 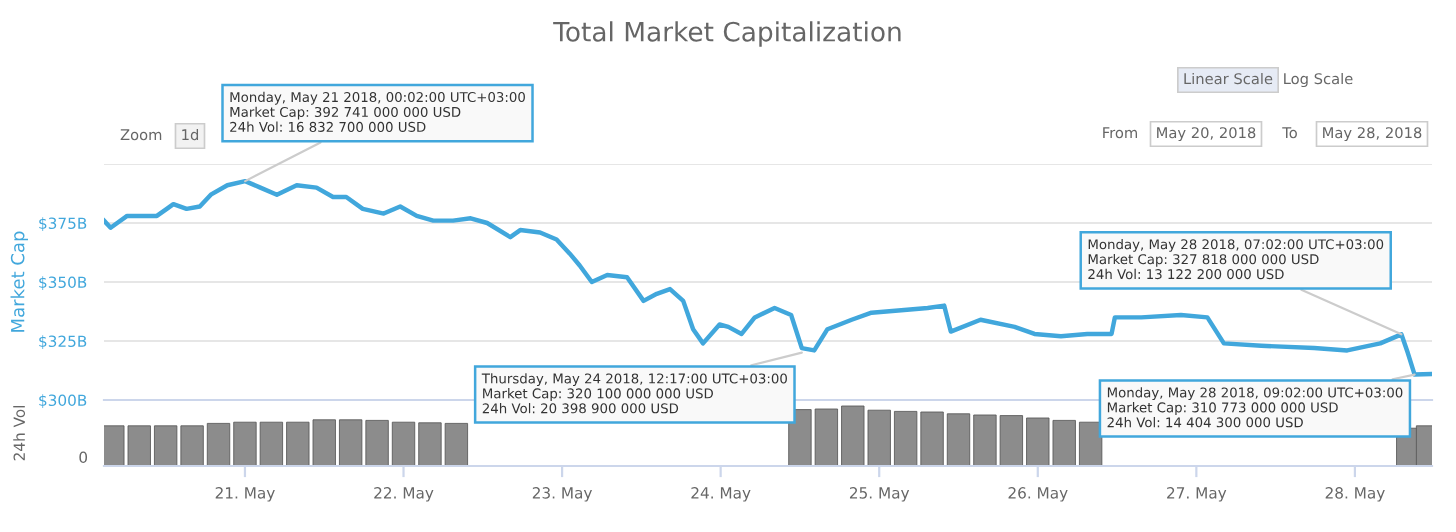 I want to click on chart-title: Total Market Capitalization, so click(x=727, y=34).